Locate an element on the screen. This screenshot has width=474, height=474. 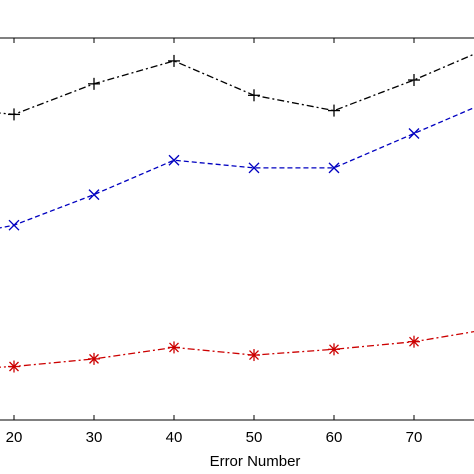
x-tick-label: 50 is located at coordinates (254, 437).